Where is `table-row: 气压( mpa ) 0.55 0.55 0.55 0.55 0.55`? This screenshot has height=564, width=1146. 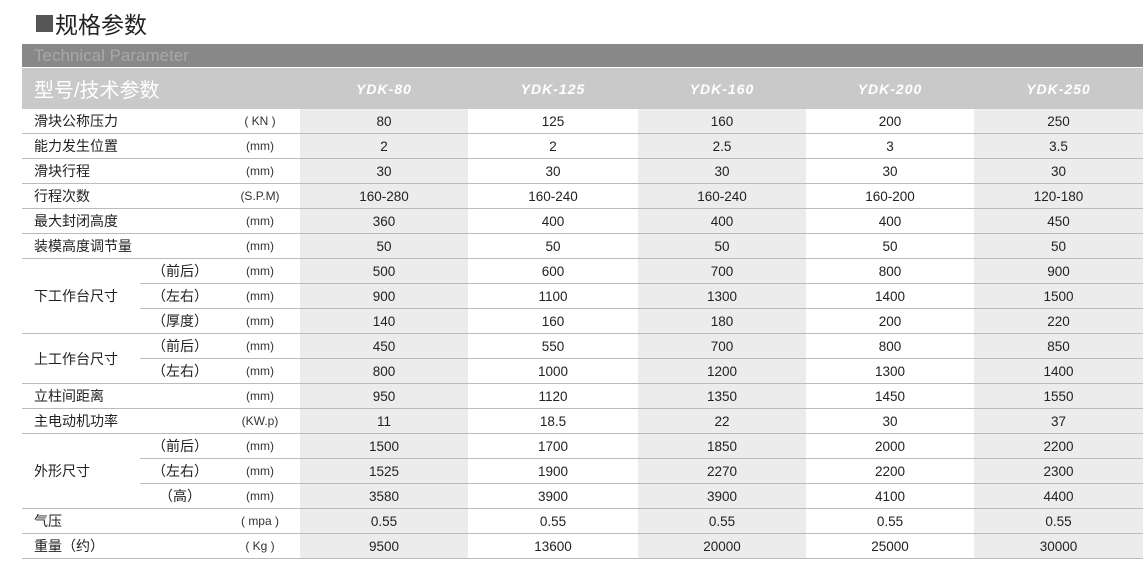
table-row: 气压( mpa ) 0.55 0.55 0.55 0.55 0.55 is located at coordinates (582, 521).